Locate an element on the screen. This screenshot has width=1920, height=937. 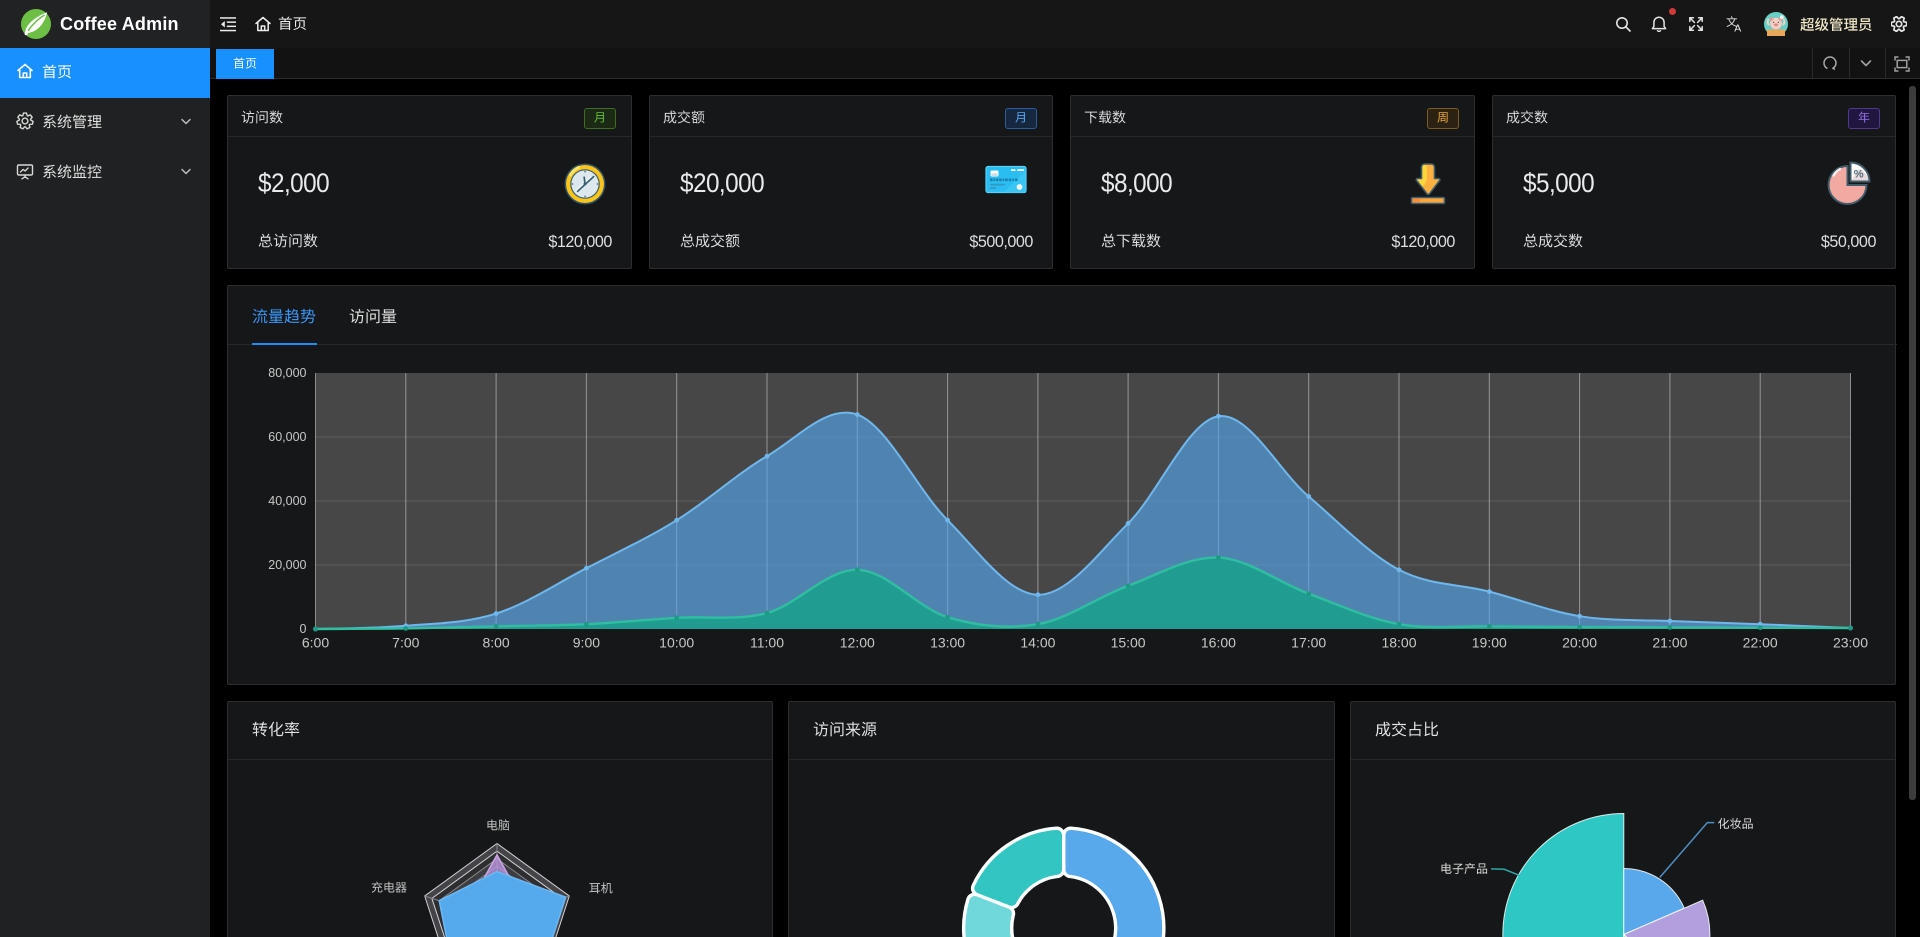
svg-text: 18:00 is located at coordinates (1398, 643).